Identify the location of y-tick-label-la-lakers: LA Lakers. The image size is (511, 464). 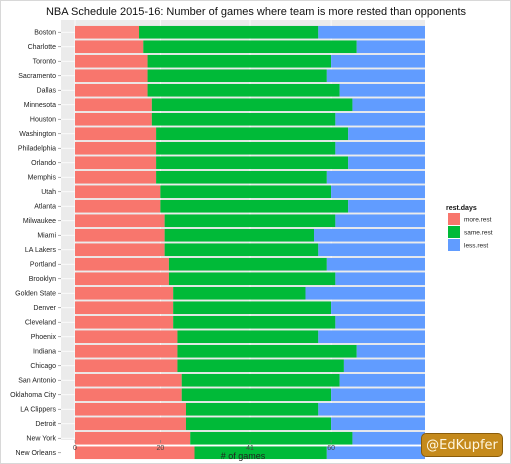
(41, 250).